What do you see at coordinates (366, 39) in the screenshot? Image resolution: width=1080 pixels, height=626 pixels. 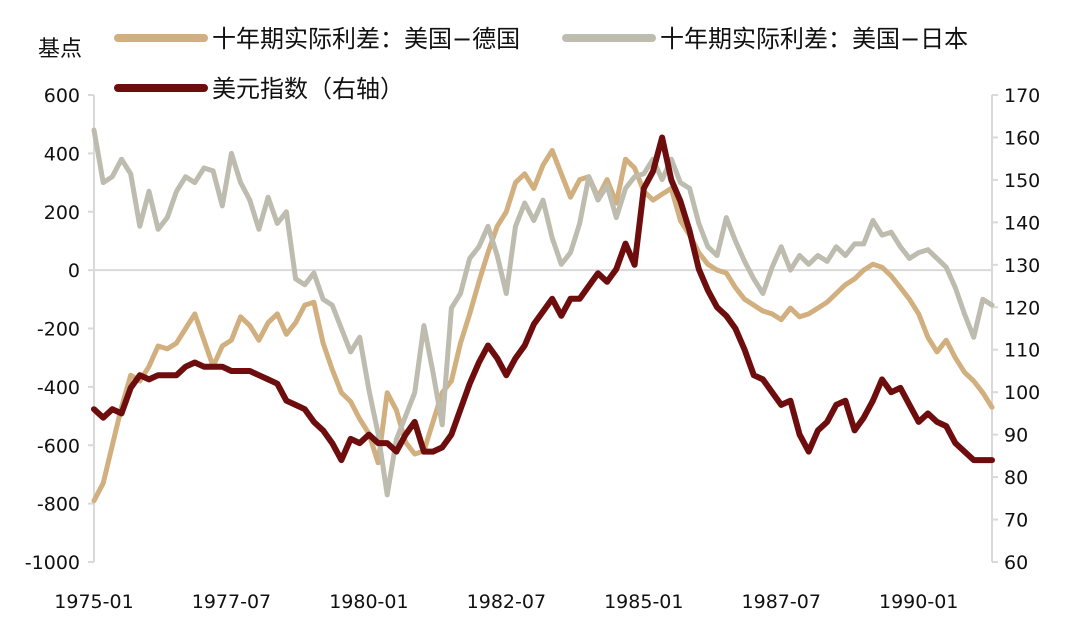 I see `legend-label: 十年期实际利差：美国−德国` at bounding box center [366, 39].